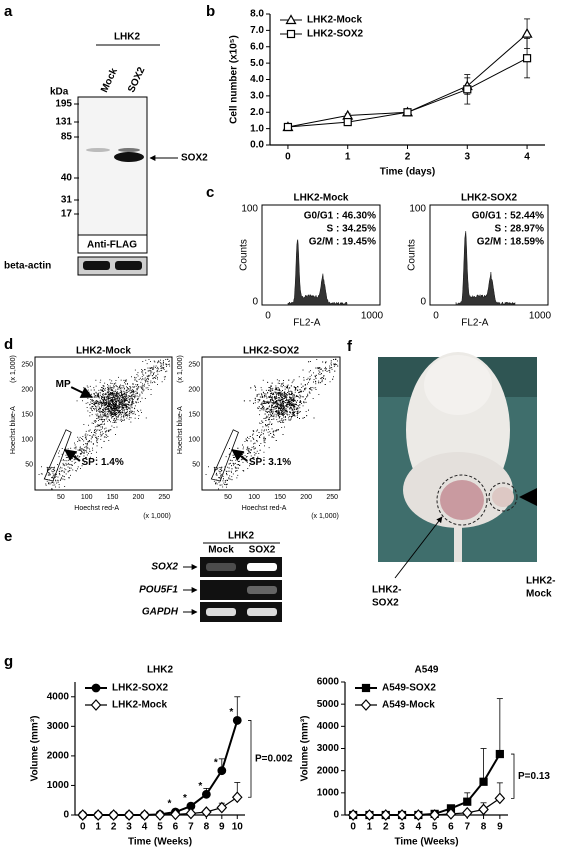 This screenshot has height=849, width=563. What do you see at coordinates (231, 712) in the screenshot?
I see `significance-star: *` at bounding box center [231, 712].